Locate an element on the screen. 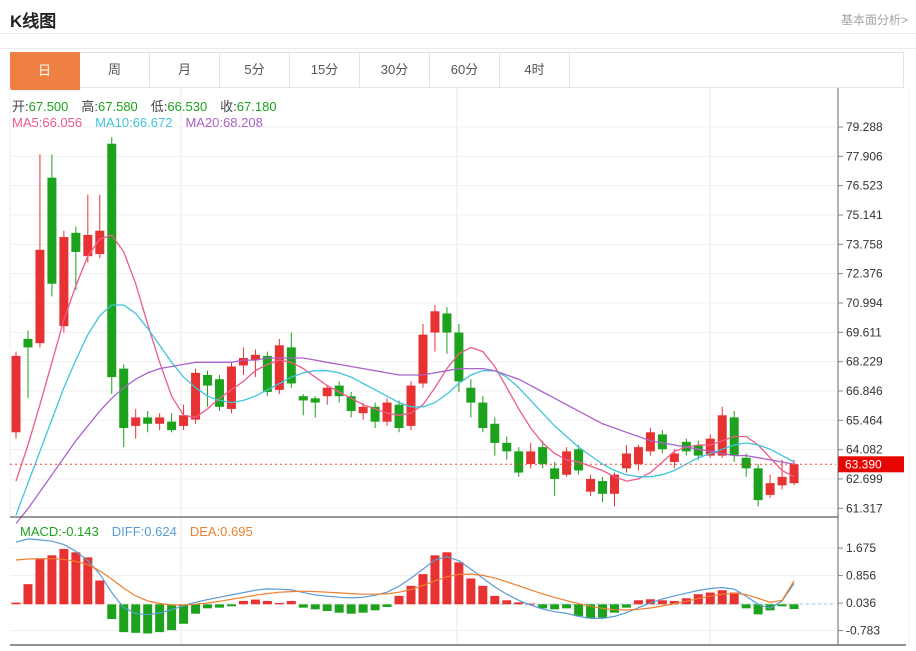  last-price-badge is located at coordinates (871, 464).